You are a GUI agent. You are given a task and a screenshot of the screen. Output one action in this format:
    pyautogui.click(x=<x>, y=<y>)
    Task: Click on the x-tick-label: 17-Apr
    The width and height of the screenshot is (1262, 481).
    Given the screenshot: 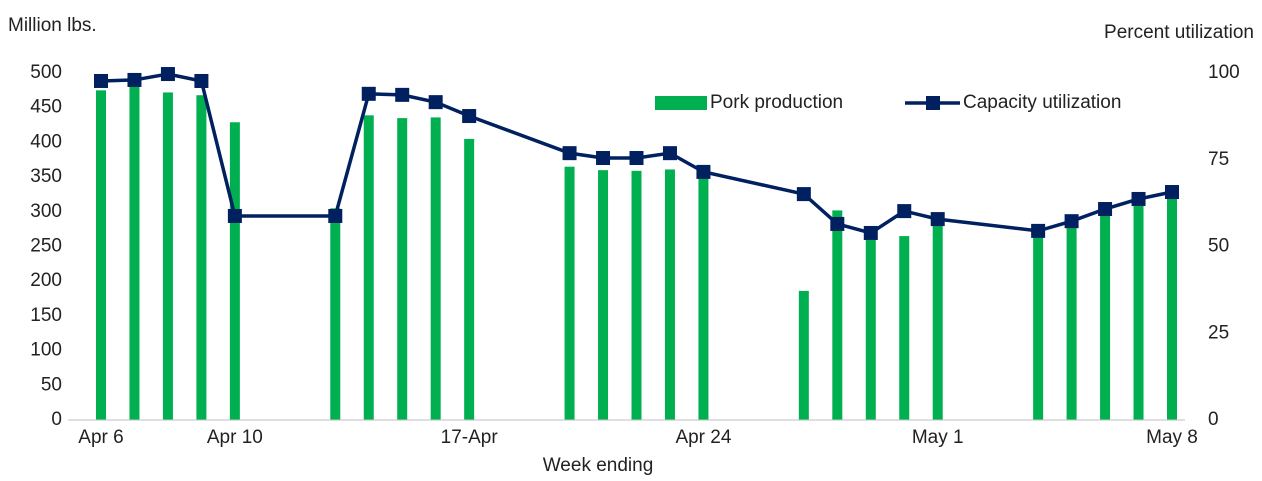 What is the action you would take?
    pyautogui.click(x=470, y=437)
    